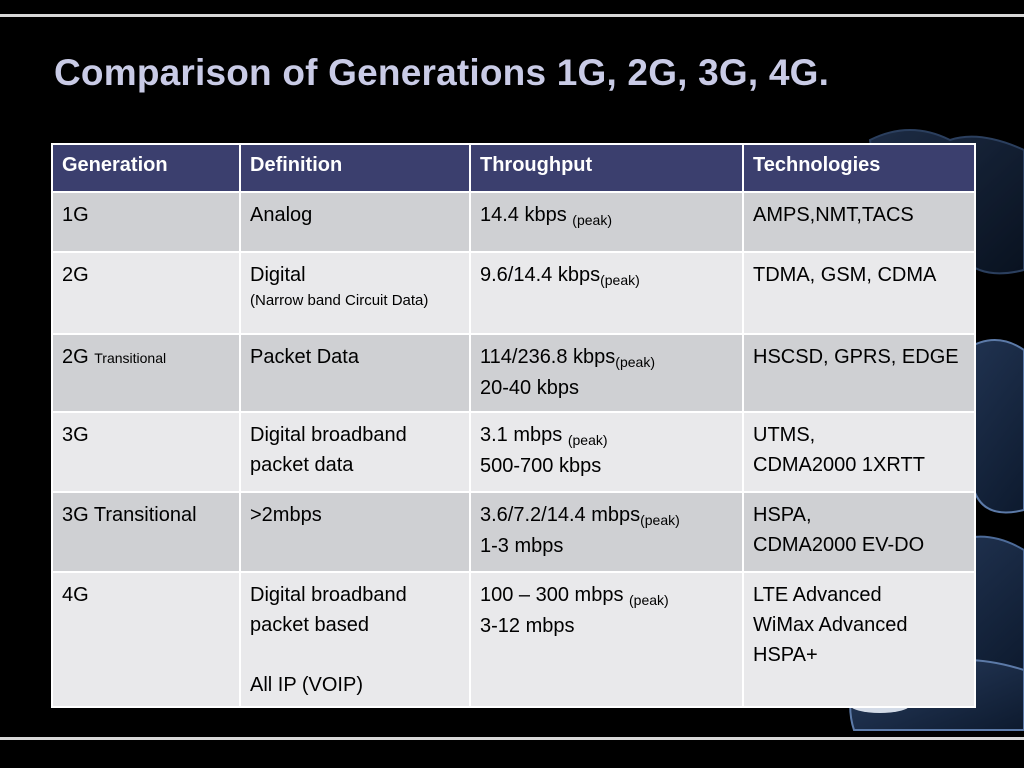 The height and width of the screenshot is (768, 1024). I want to click on cell-definition: >2mbps, so click(355, 532).